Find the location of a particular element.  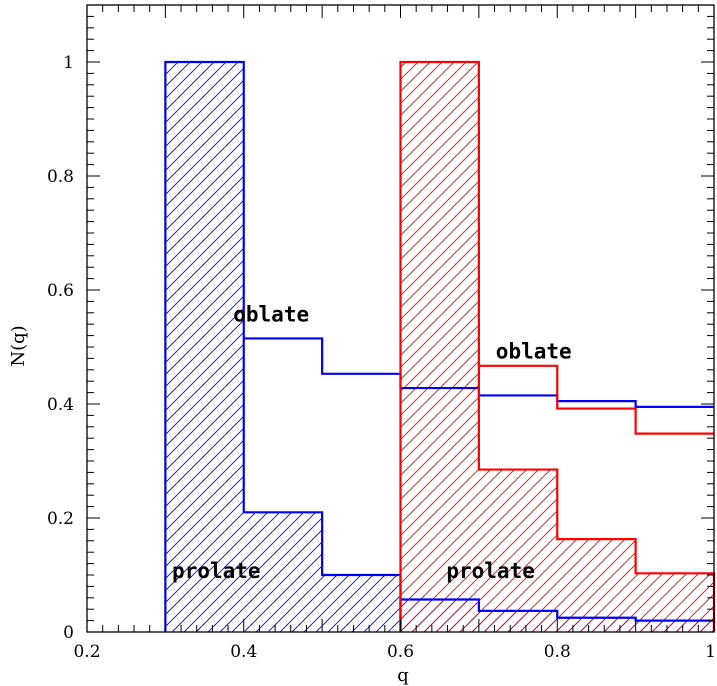

hatch-bar-s0-b2 is located at coordinates (361, 603).